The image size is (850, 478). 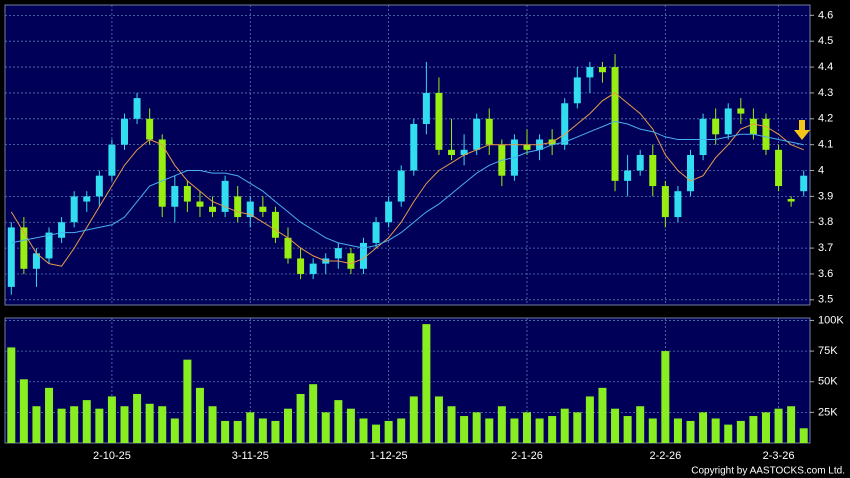 What do you see at coordinates (825, 119) in the screenshot?
I see `y-tick-label: 4.2` at bounding box center [825, 119].